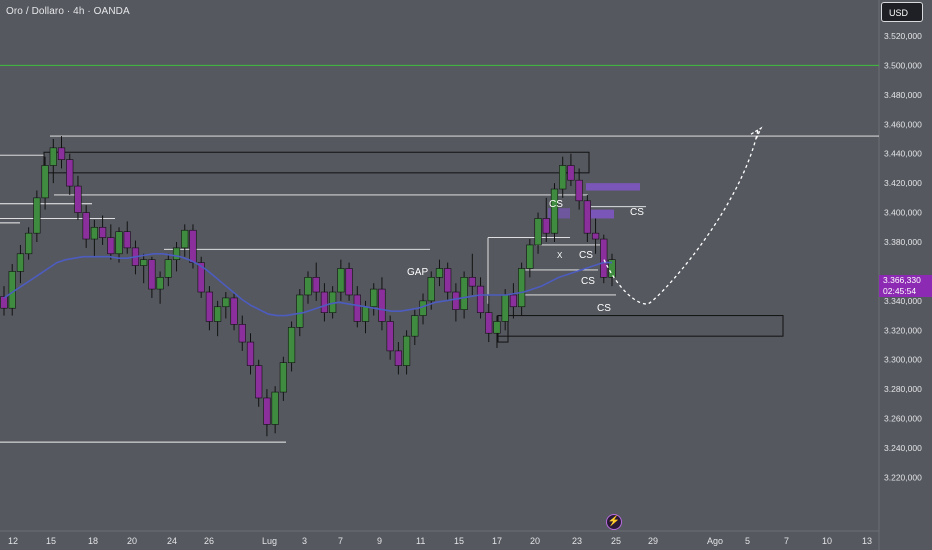 The image size is (932, 550). I want to click on time-tick-label: Lug, so click(269, 541).